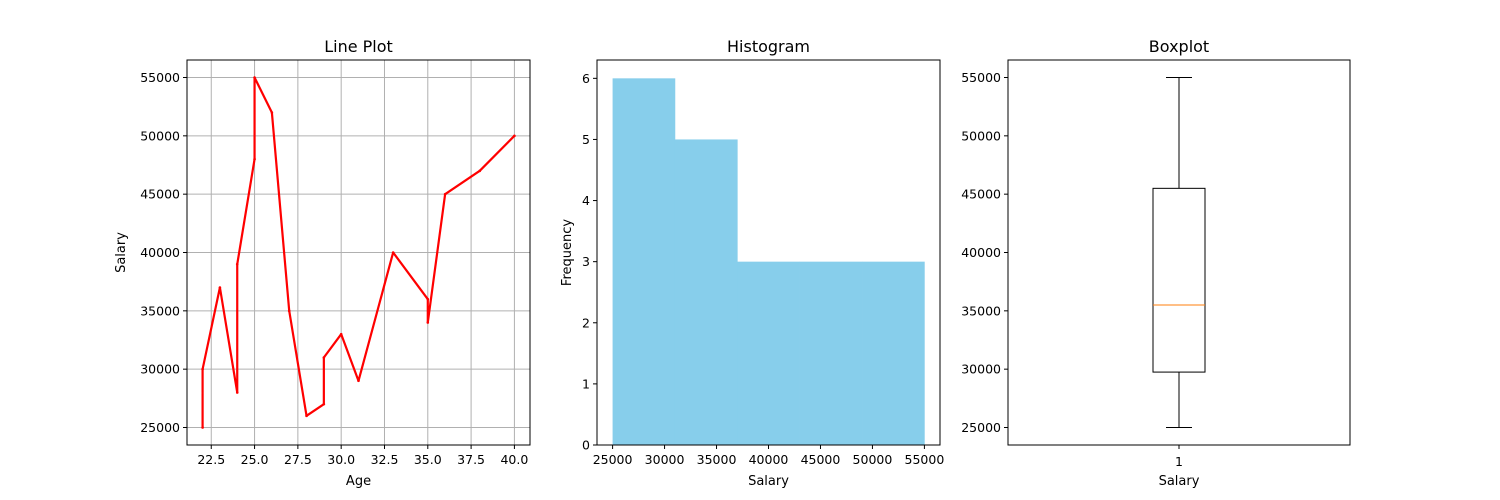 Image resolution: width=1500 pixels, height=500 pixels. I want to click on line-plot-title: Line Plot, so click(358, 46).